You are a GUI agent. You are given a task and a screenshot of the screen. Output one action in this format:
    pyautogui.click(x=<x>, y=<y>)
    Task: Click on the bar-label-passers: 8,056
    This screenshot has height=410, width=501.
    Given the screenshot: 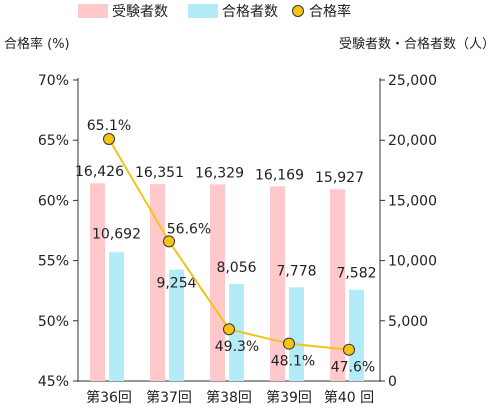 What is the action you would take?
    pyautogui.click(x=236, y=268)
    